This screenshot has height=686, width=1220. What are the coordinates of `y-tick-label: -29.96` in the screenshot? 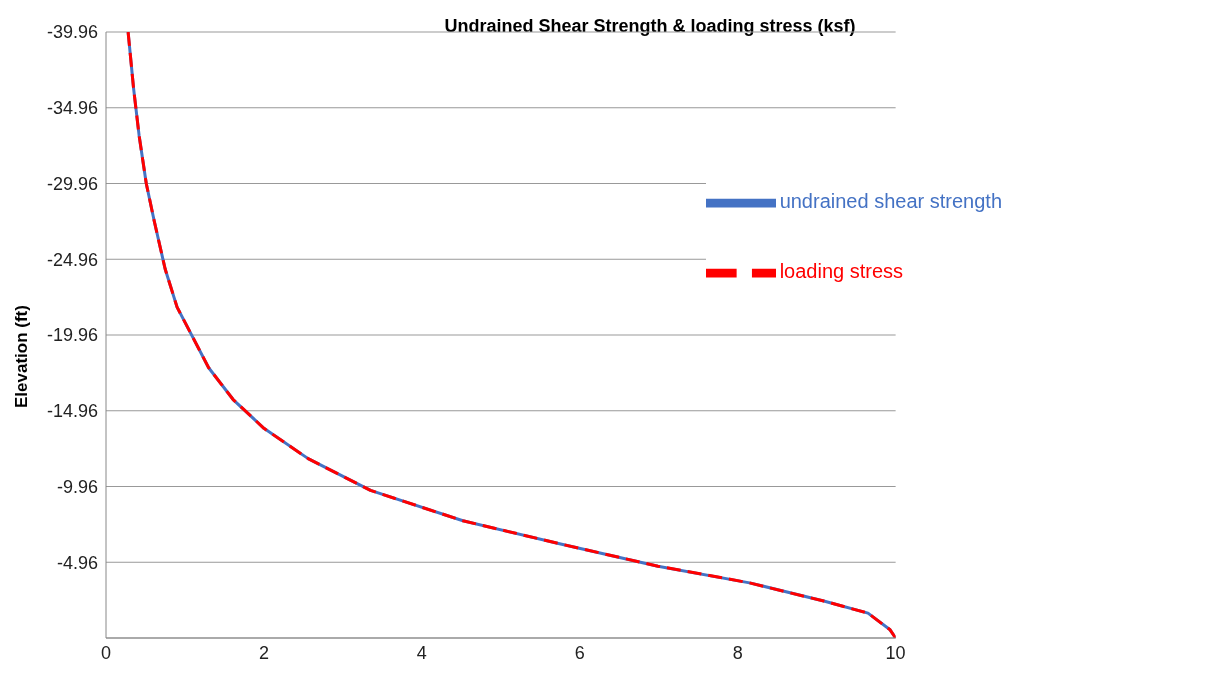 It's located at (72, 183).